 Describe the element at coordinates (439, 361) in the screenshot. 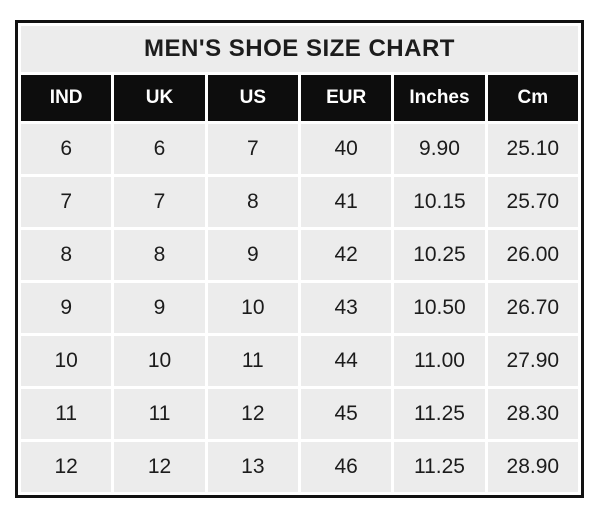

I see `table-cell: 11.00` at that location.